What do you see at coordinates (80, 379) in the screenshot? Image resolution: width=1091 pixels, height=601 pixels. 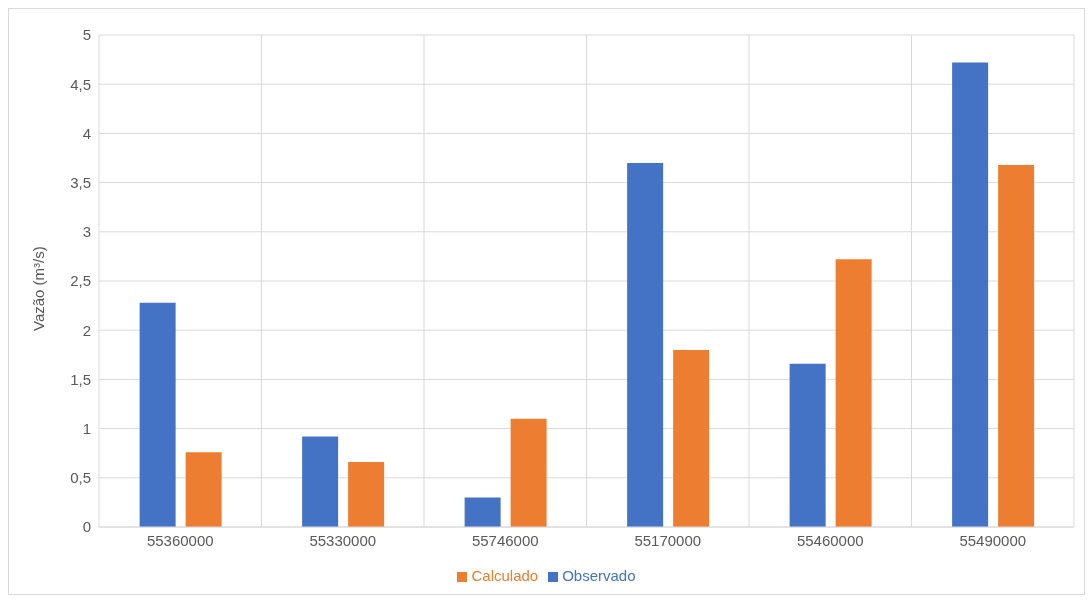 I see `y-tick-label: 1,5` at bounding box center [80, 379].